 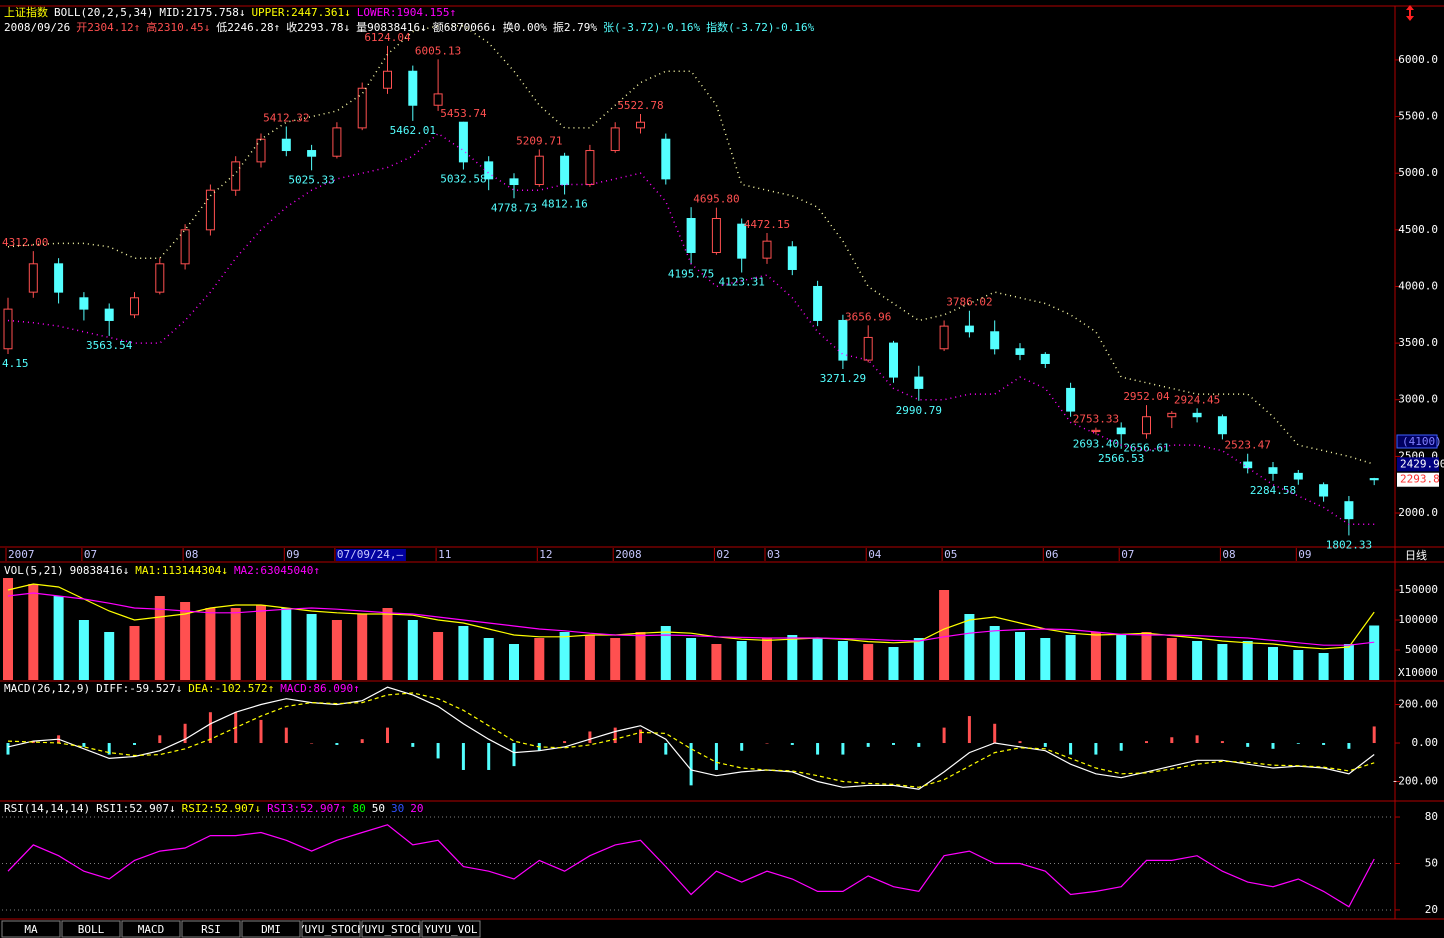 What do you see at coordinates (1410, 13) in the screenshot?
I see `resize-icon` at bounding box center [1410, 13].